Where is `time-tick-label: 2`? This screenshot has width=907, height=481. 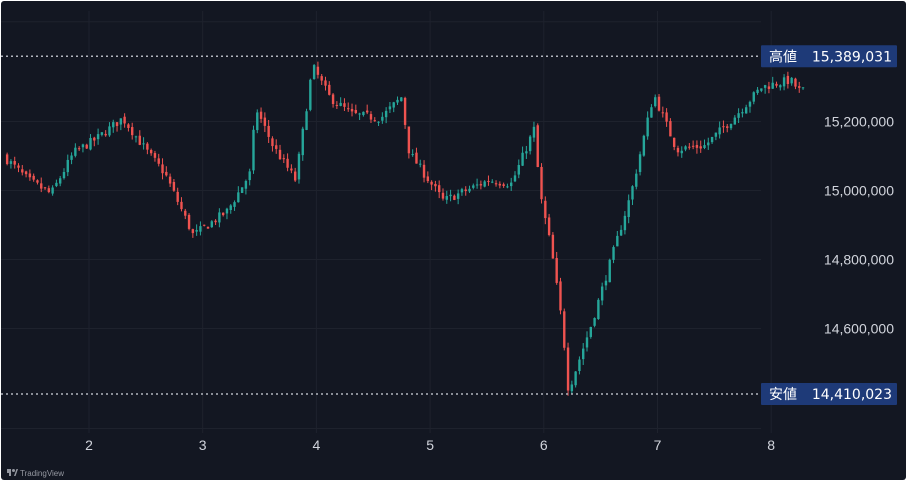
time-tick-label: 2 is located at coordinates (89, 445).